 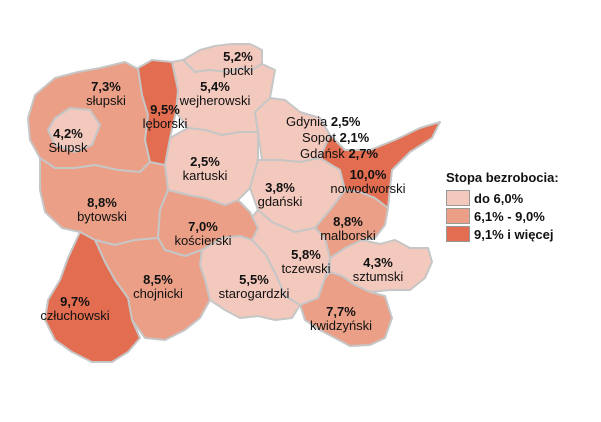 I want to click on legend-swatch-high, so click(x=458, y=234).